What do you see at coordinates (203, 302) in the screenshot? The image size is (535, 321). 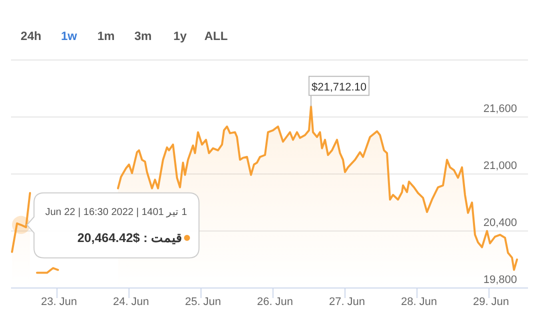 I see `x-tick-label: 25. Jun` at bounding box center [203, 302].